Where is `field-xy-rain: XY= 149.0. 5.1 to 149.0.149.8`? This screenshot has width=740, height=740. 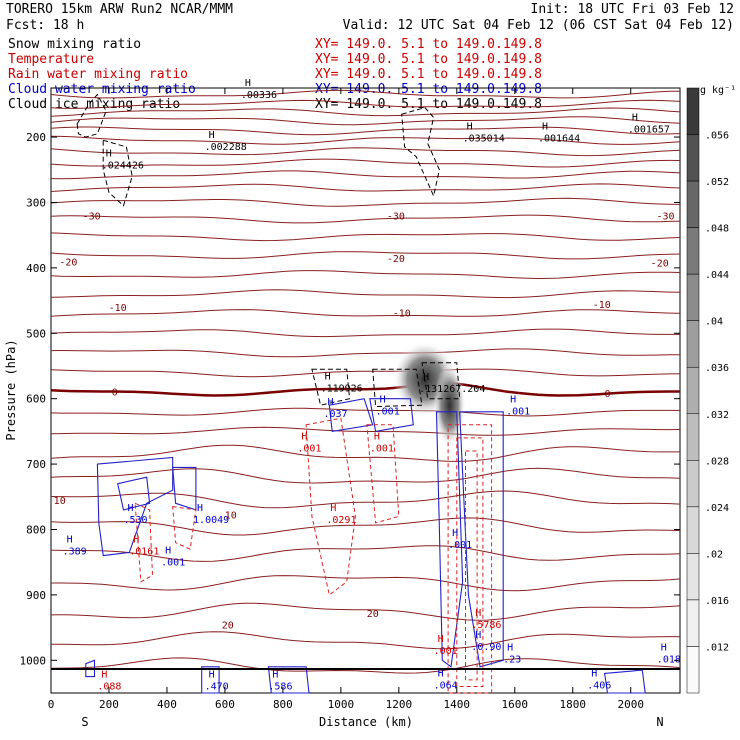 field-xy-rain: XY= 149.0. 5.1 to 149.0.149.8 is located at coordinates (428, 74).